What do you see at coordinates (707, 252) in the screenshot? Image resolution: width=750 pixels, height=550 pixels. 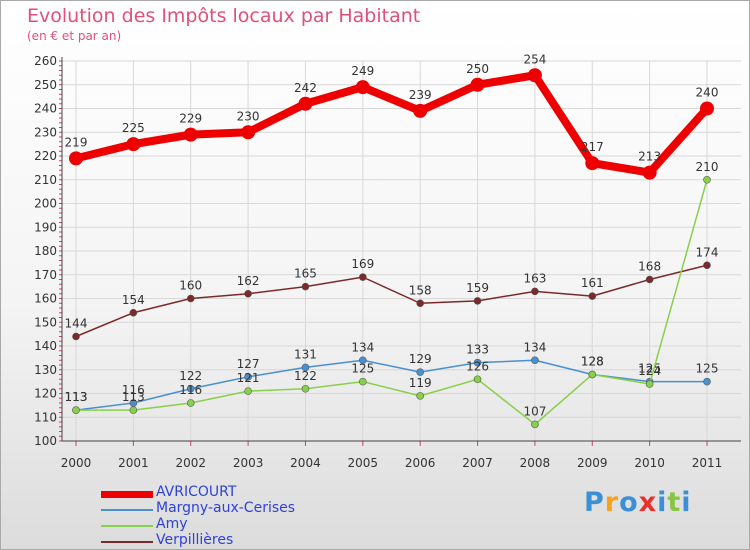 I see `series-verpillieres-data-label: 174` at bounding box center [707, 252].